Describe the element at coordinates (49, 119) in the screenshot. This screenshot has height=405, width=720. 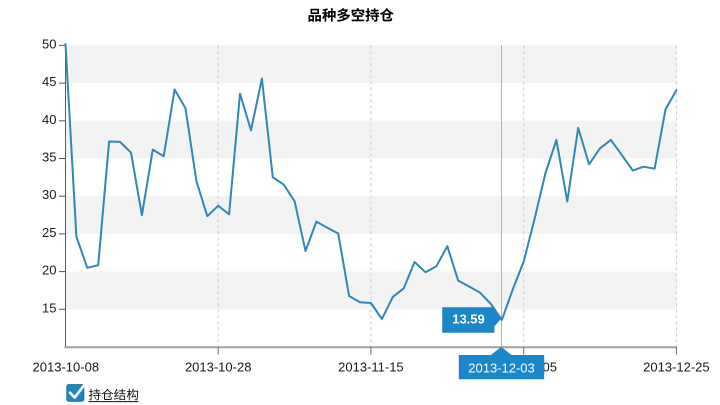
I see `svg-text: 40` at that location.